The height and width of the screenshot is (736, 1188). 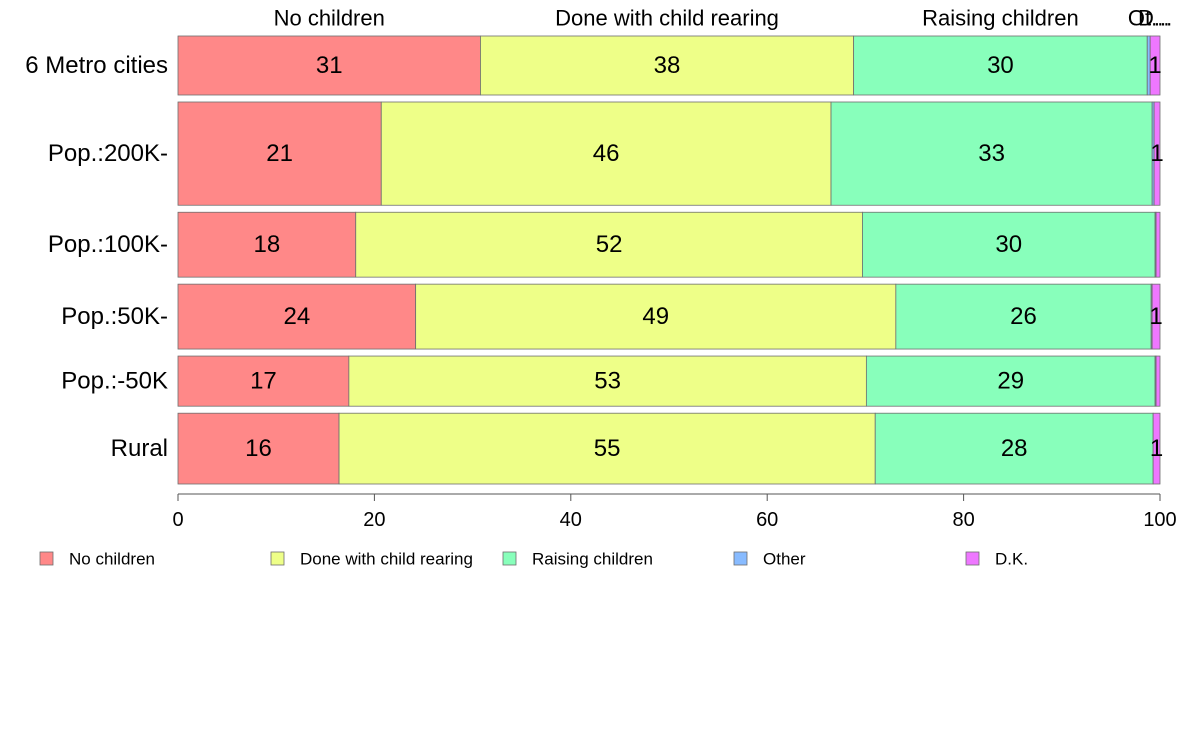 I want to click on data-label: 26, so click(x=1023, y=316).